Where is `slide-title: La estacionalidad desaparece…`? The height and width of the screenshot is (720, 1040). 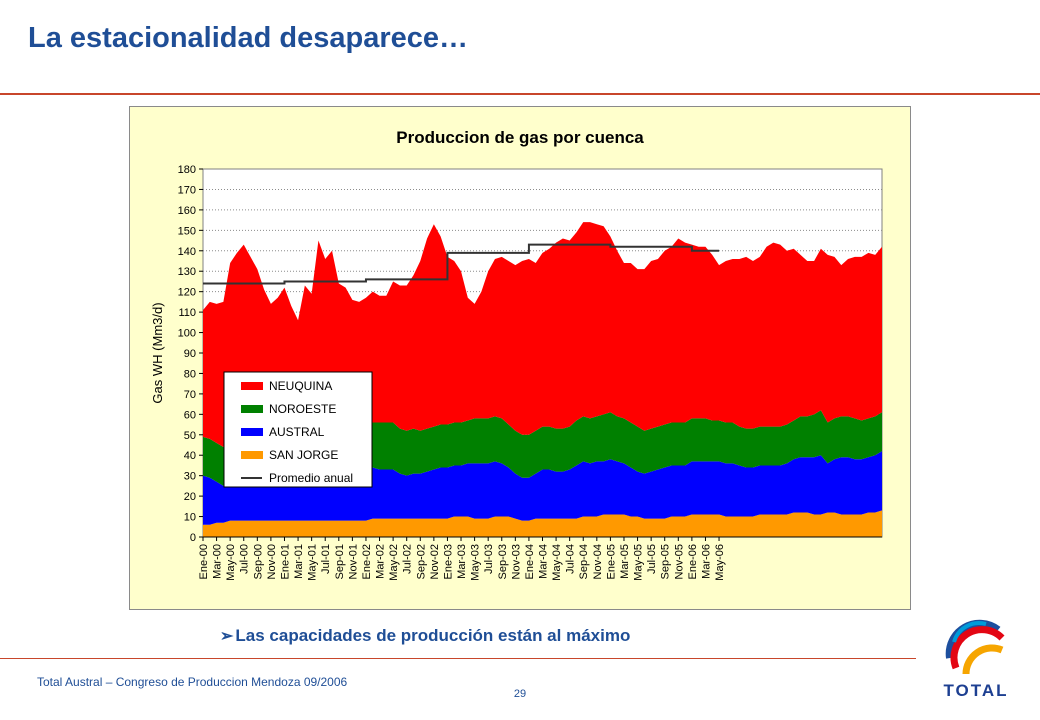
slide-title: La estacionalidad desaparece… is located at coordinates (248, 38).